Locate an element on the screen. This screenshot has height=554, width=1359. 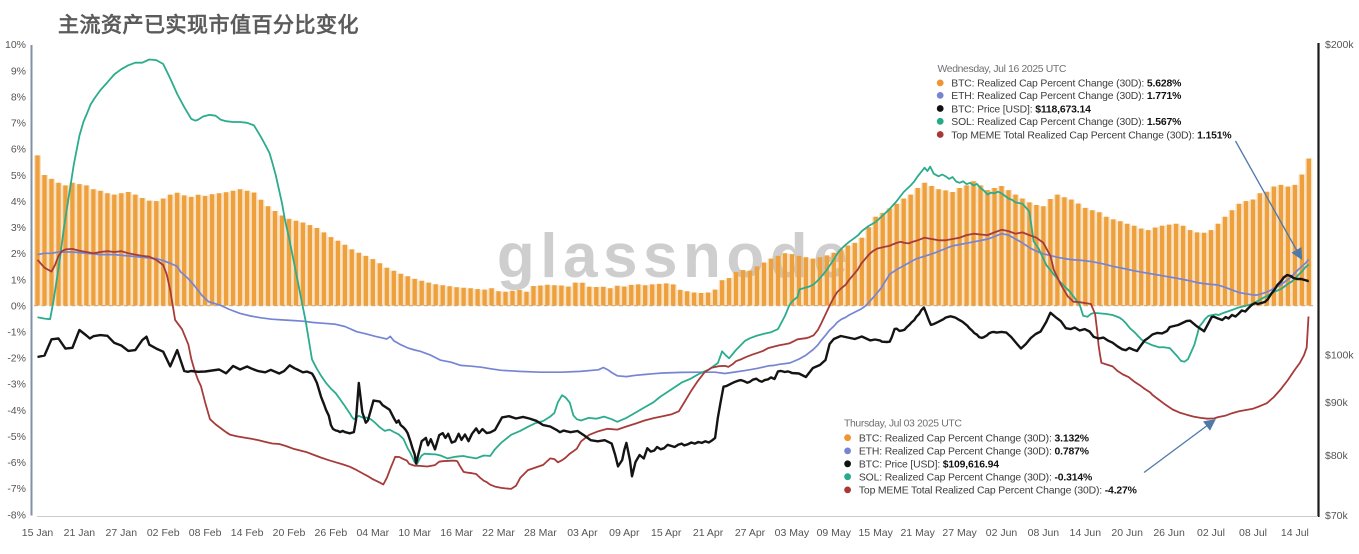
svg-text: 04 Mar is located at coordinates (372, 533).